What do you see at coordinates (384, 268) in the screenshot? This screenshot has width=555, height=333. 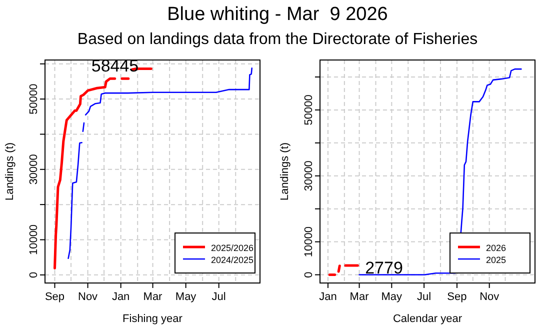 I see `annotation: 2779` at bounding box center [384, 268].